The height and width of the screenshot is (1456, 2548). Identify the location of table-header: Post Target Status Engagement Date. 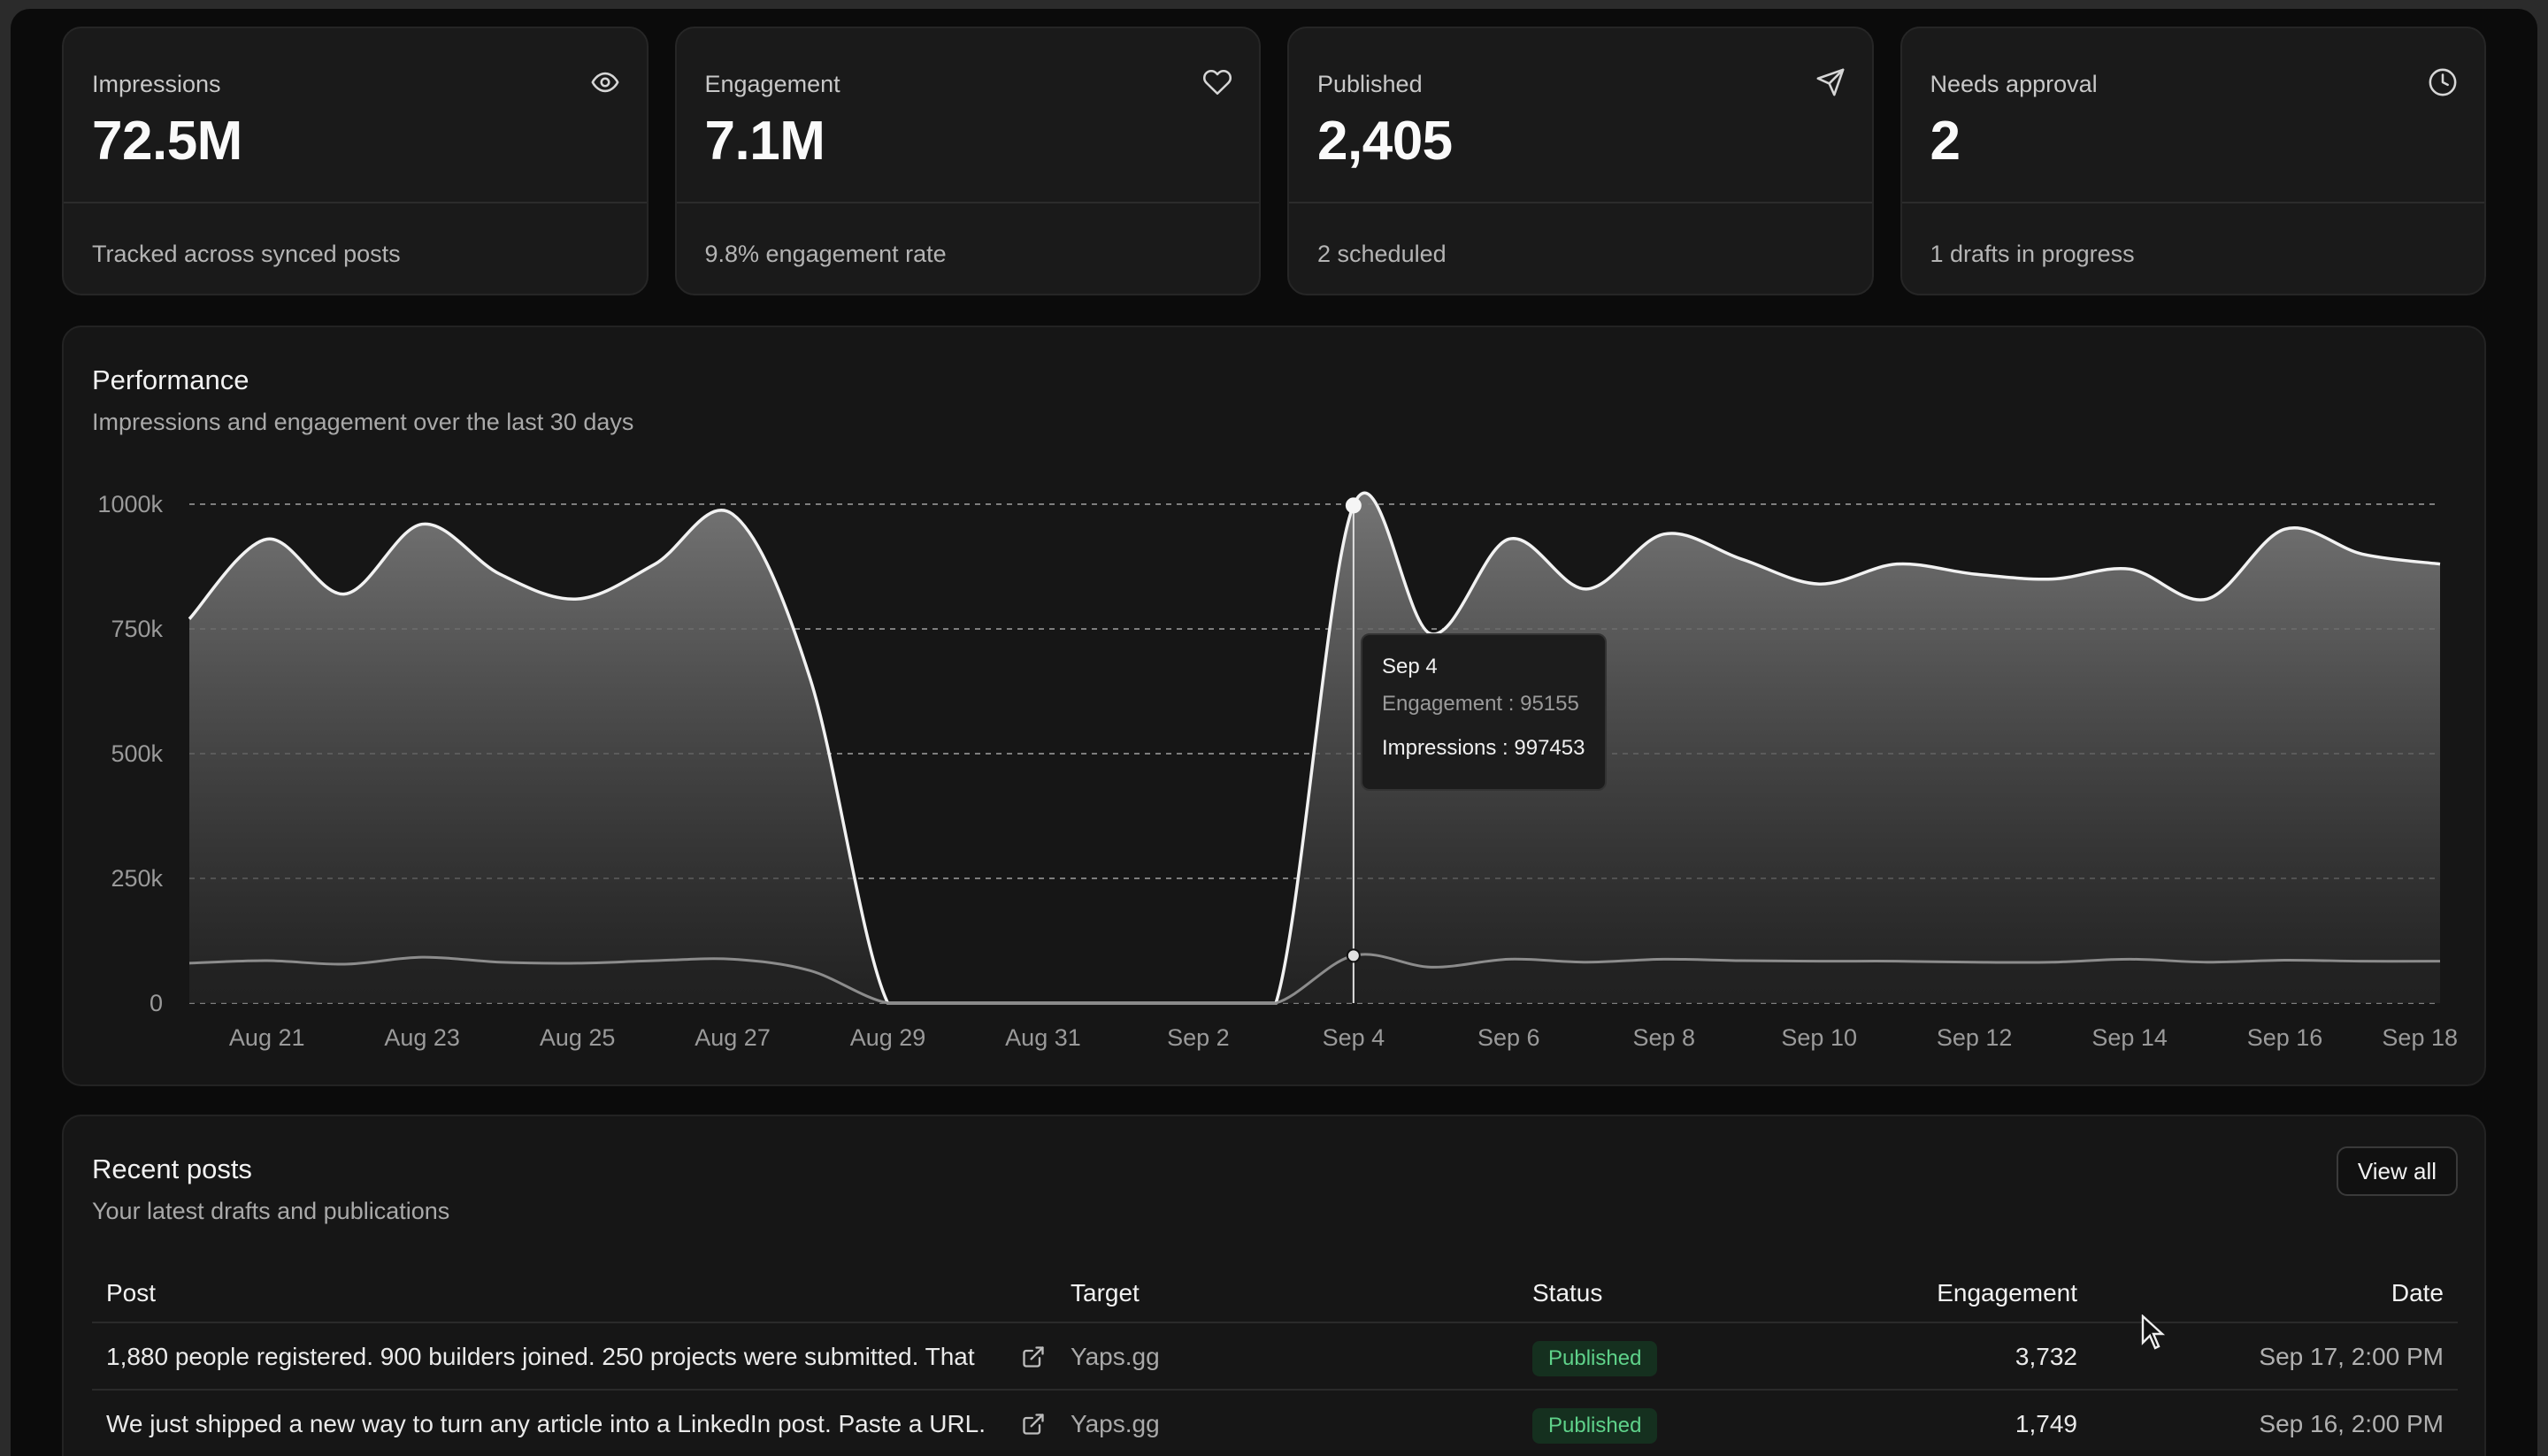
(1275, 1295).